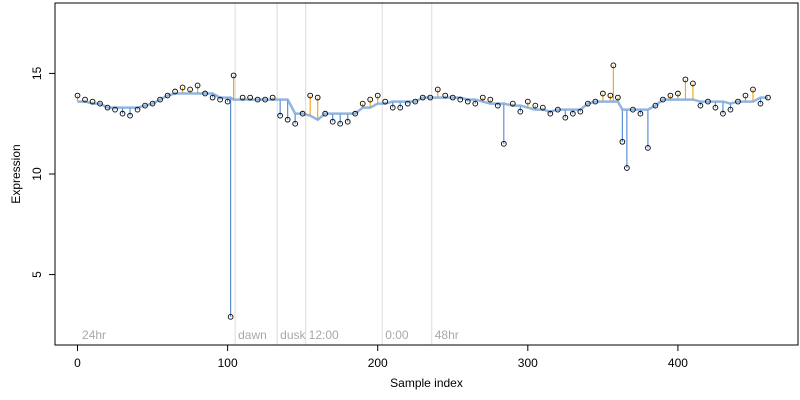 The width and height of the screenshot is (800, 400). I want to click on x-axis: 0 100 200 300 400, so click(381, 357).